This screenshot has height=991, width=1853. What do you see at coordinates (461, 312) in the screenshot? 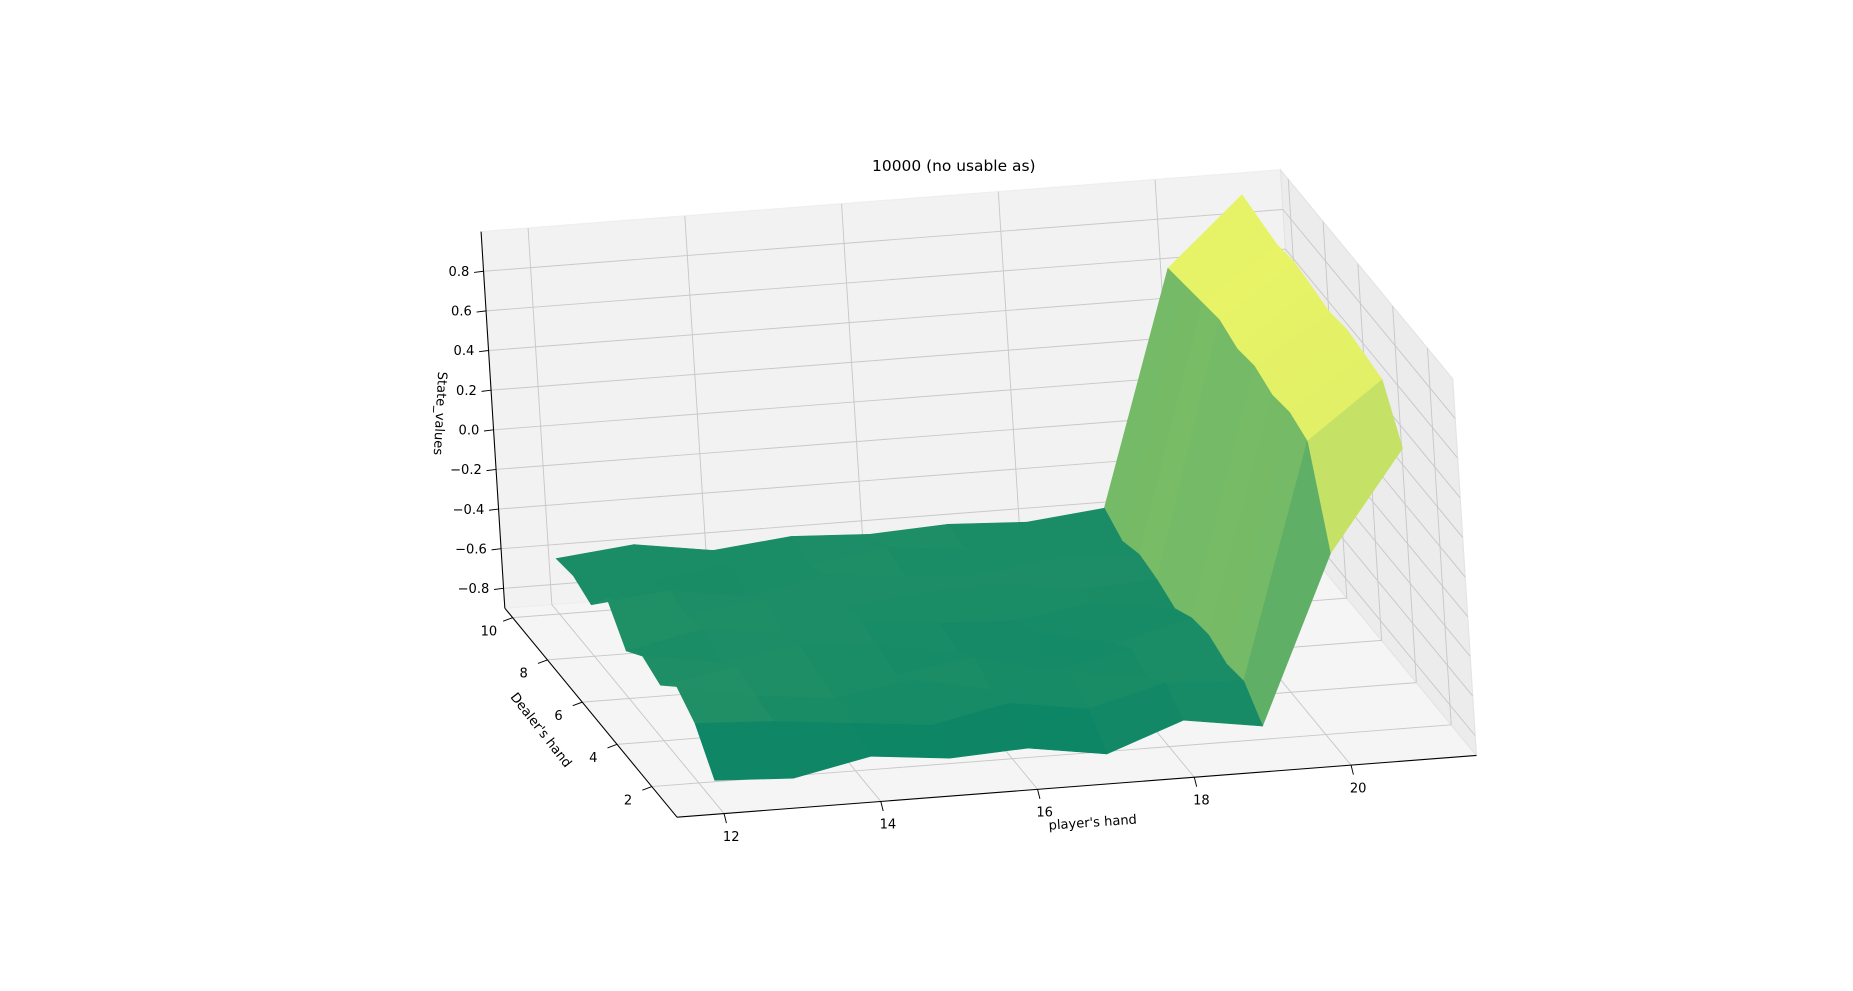
I see `z-tick-label: 0.6` at bounding box center [461, 312].